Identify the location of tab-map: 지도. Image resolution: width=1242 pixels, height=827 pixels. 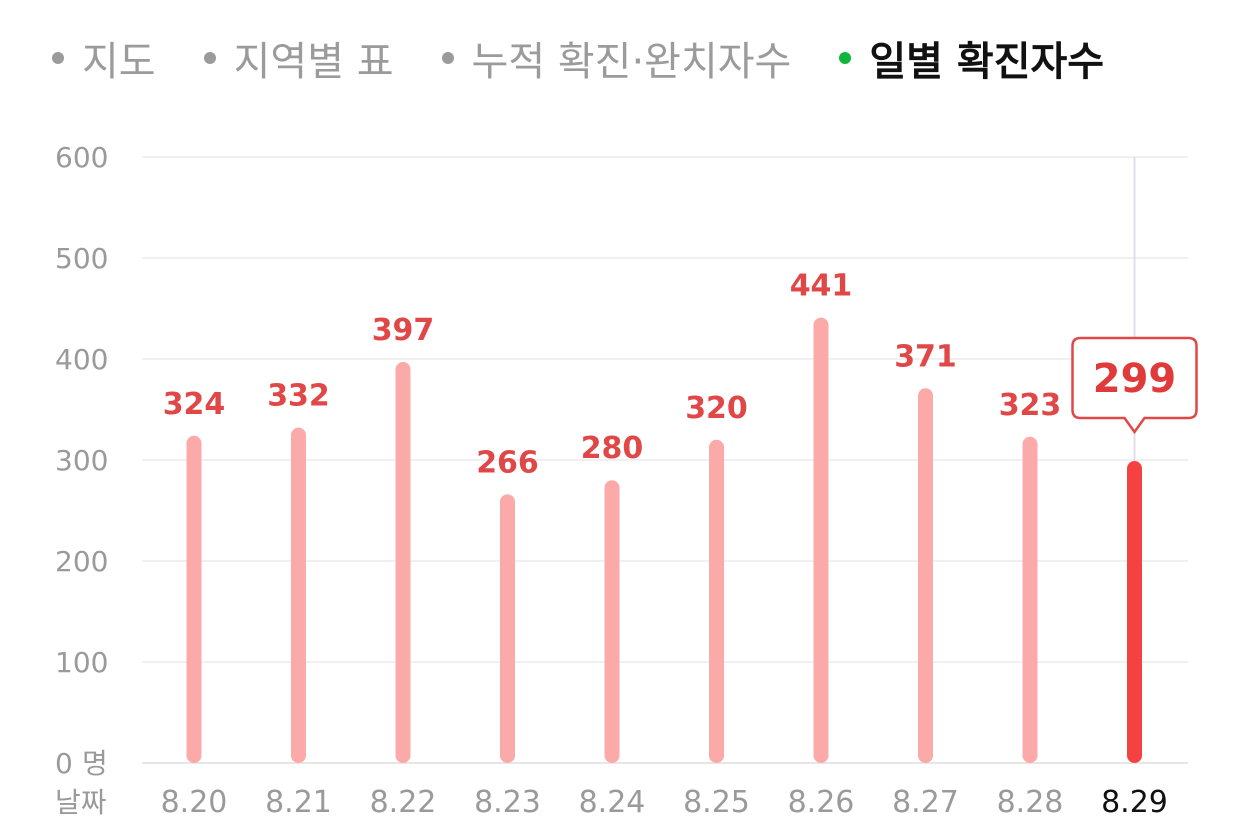
(104, 58).